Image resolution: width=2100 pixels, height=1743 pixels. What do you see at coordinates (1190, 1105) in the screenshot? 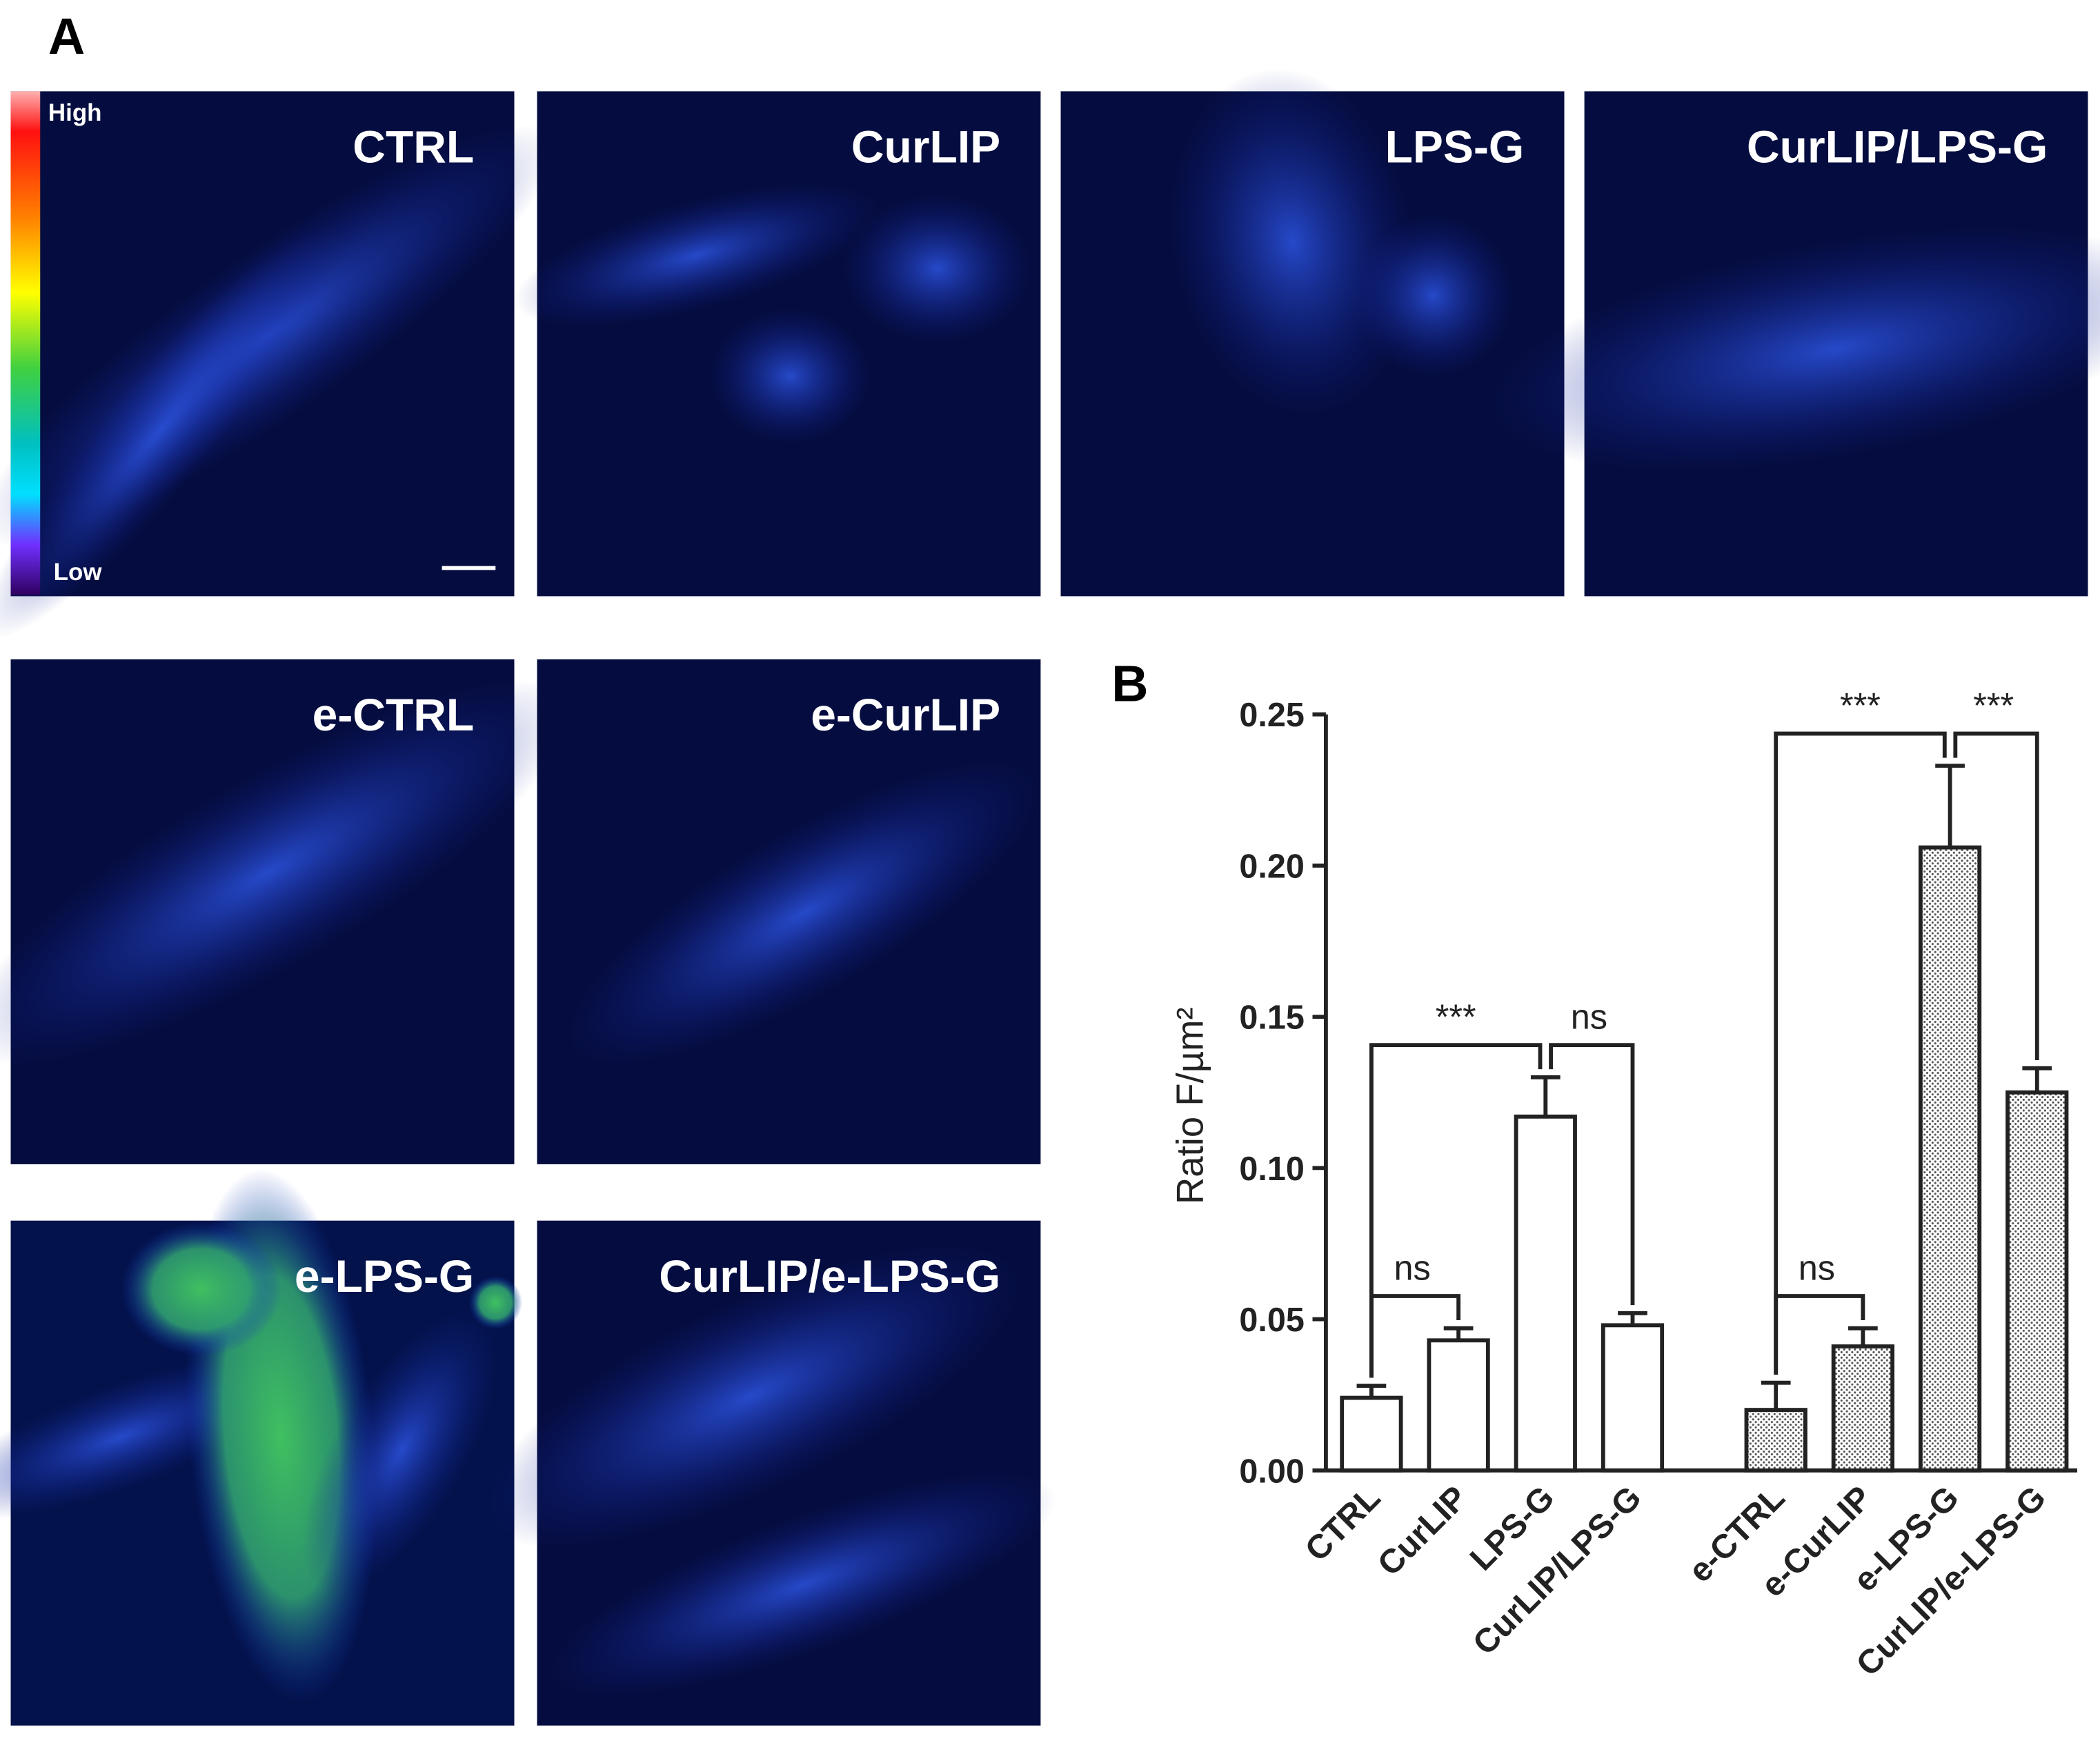
I see `y-axis-label: Ratio F/µm²` at bounding box center [1190, 1105].